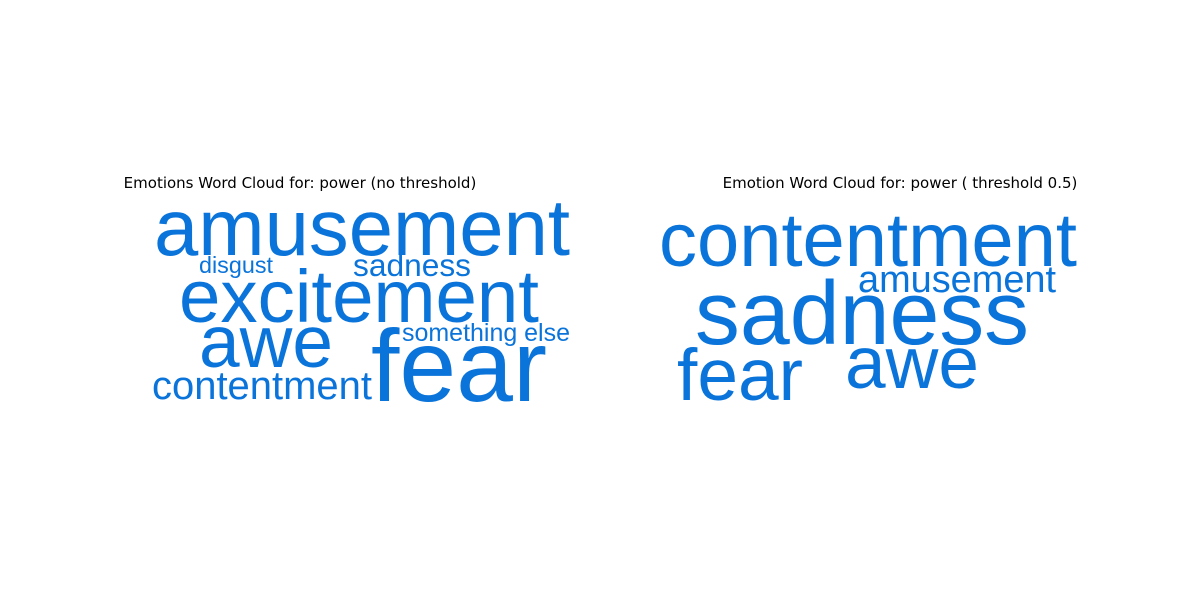 The height and width of the screenshot is (600, 1200). I want to click on word-something-else: something else, so click(486, 333).